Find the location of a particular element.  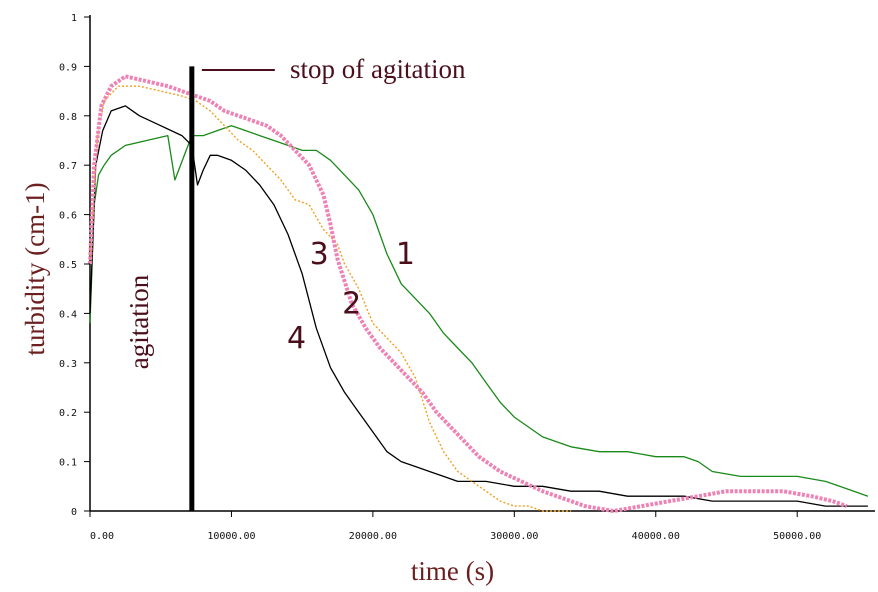

stop-of-agitation-label: stop of agitation is located at coordinates (378, 69).